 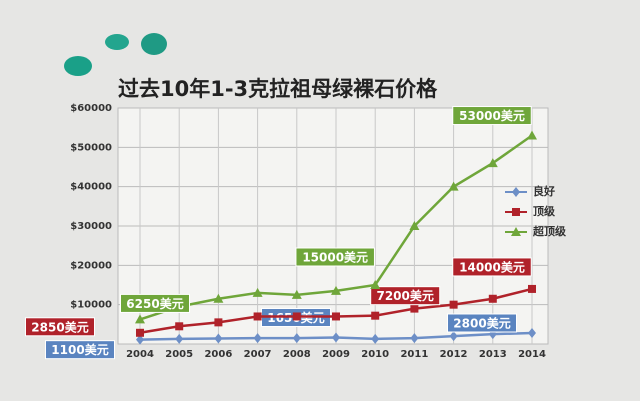 I want to click on value-label: 7200美元, so click(x=404, y=295).